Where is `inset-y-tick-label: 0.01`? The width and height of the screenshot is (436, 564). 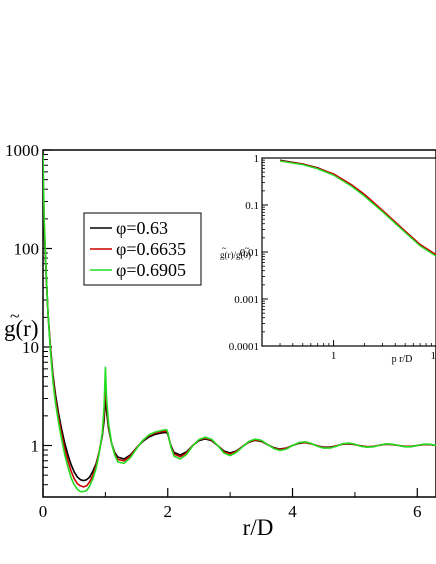 inset-y-tick-label: 0.01 is located at coordinates (249, 253).